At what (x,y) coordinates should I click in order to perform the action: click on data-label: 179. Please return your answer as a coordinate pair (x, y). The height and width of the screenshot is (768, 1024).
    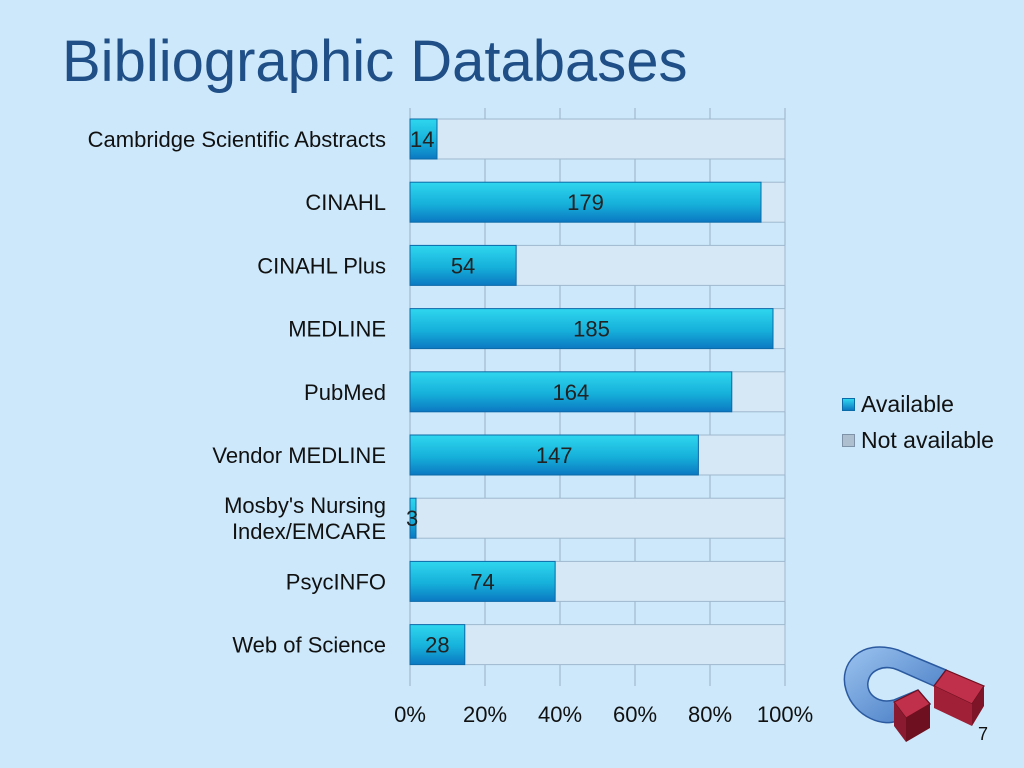
    Looking at the image, I should click on (585, 202).